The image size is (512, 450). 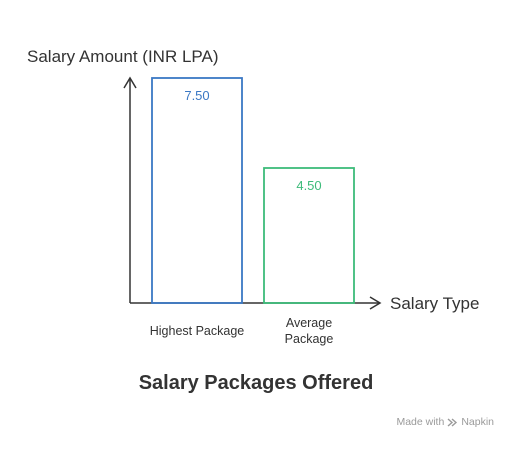 I want to click on y-axis-arrow-icon, so click(x=130, y=82).